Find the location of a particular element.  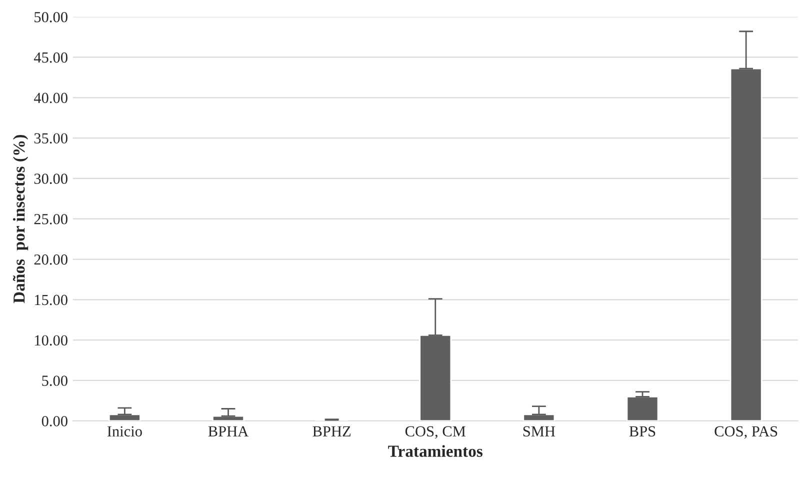

x-axis-title: Tratamientos is located at coordinates (435, 451).